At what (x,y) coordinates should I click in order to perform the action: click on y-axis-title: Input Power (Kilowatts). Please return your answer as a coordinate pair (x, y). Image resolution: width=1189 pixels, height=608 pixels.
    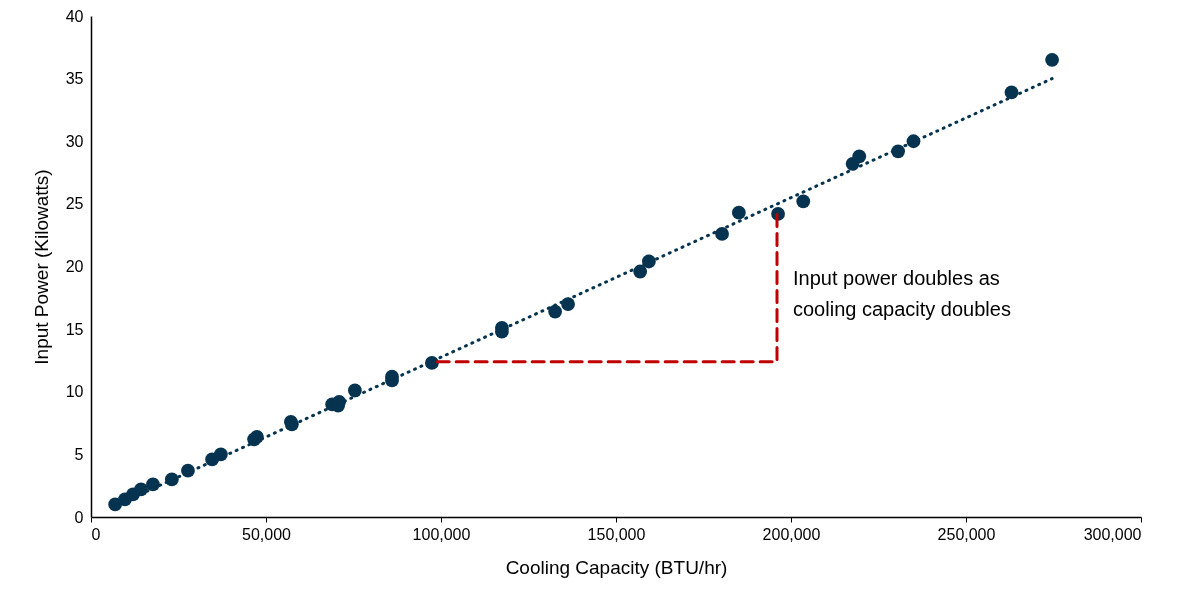
    Looking at the image, I should click on (41, 267).